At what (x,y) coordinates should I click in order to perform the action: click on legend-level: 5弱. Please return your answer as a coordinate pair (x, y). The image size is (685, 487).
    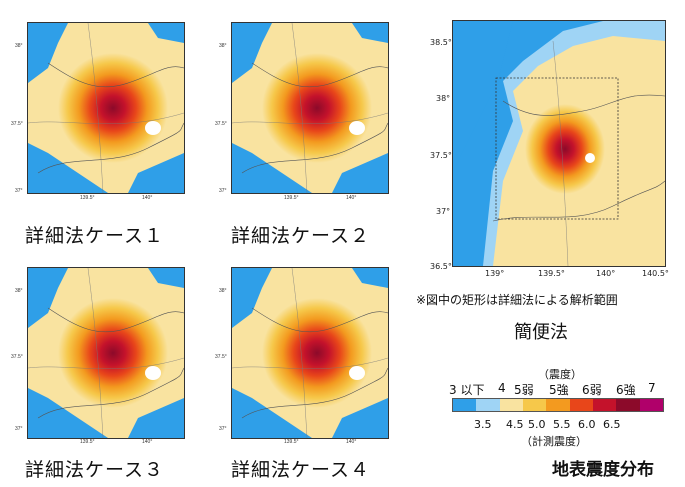
    Looking at the image, I should click on (524, 390).